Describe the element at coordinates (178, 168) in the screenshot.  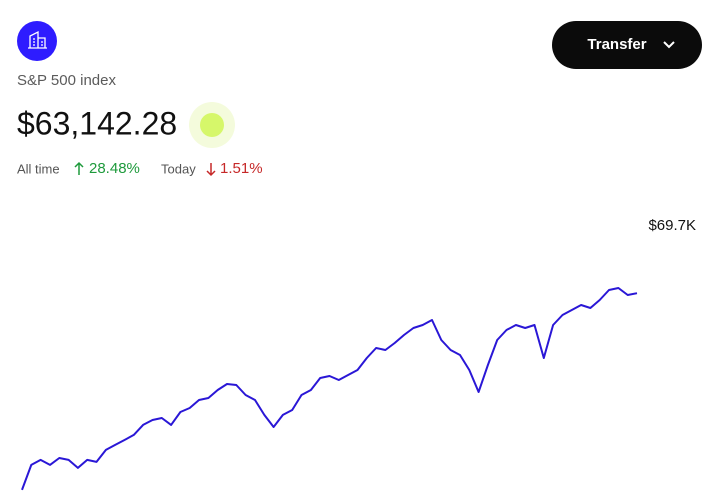
I see `today-label: Today` at that location.